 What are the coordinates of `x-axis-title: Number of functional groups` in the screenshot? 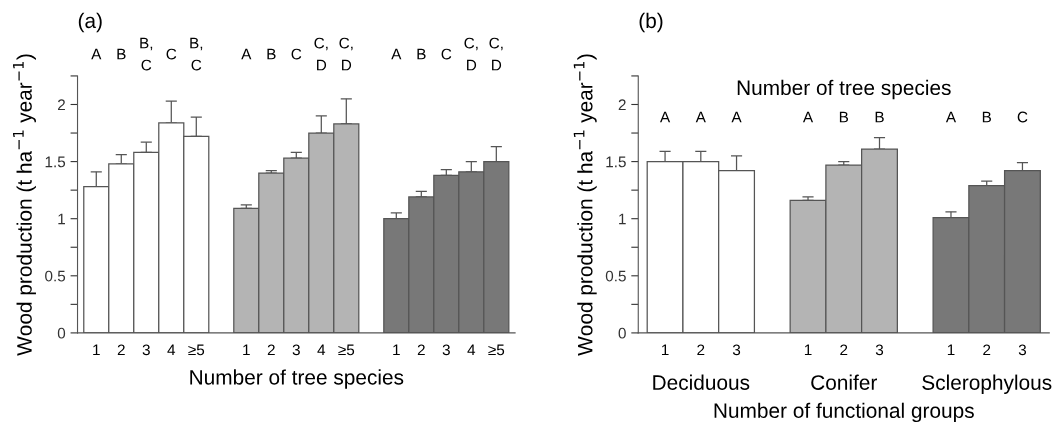 It's located at (844, 412).